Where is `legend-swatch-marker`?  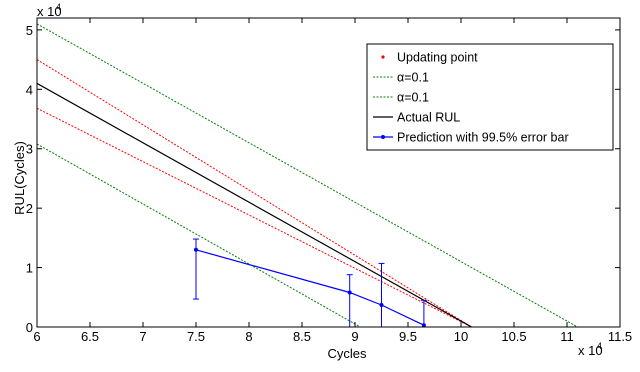 legend-swatch-marker is located at coordinates (383, 137).